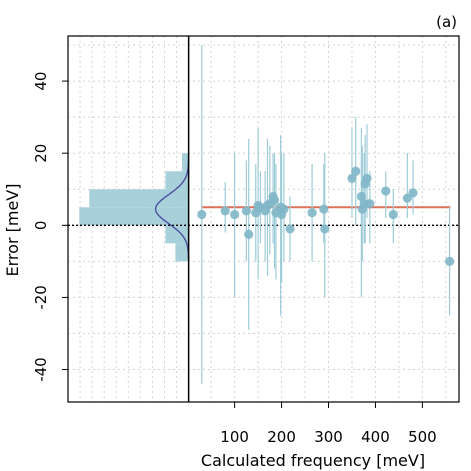  I want to click on x-tick-label: 200, so click(281, 437).